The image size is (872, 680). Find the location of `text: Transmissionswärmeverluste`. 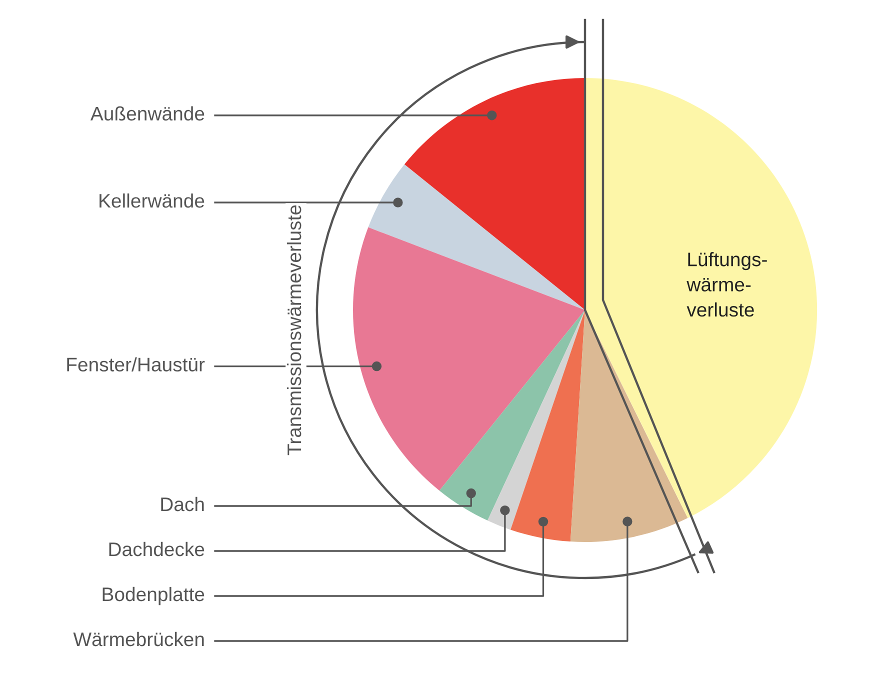

text: Transmissionswärmeverluste is located at coordinates (294, 330).